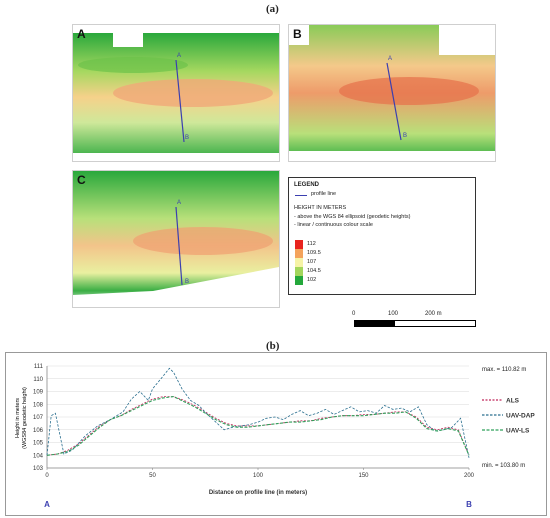 This screenshot has width=550, height=518. I want to click on legend-height-title: HEIGHT IN METERS, so click(320, 208).